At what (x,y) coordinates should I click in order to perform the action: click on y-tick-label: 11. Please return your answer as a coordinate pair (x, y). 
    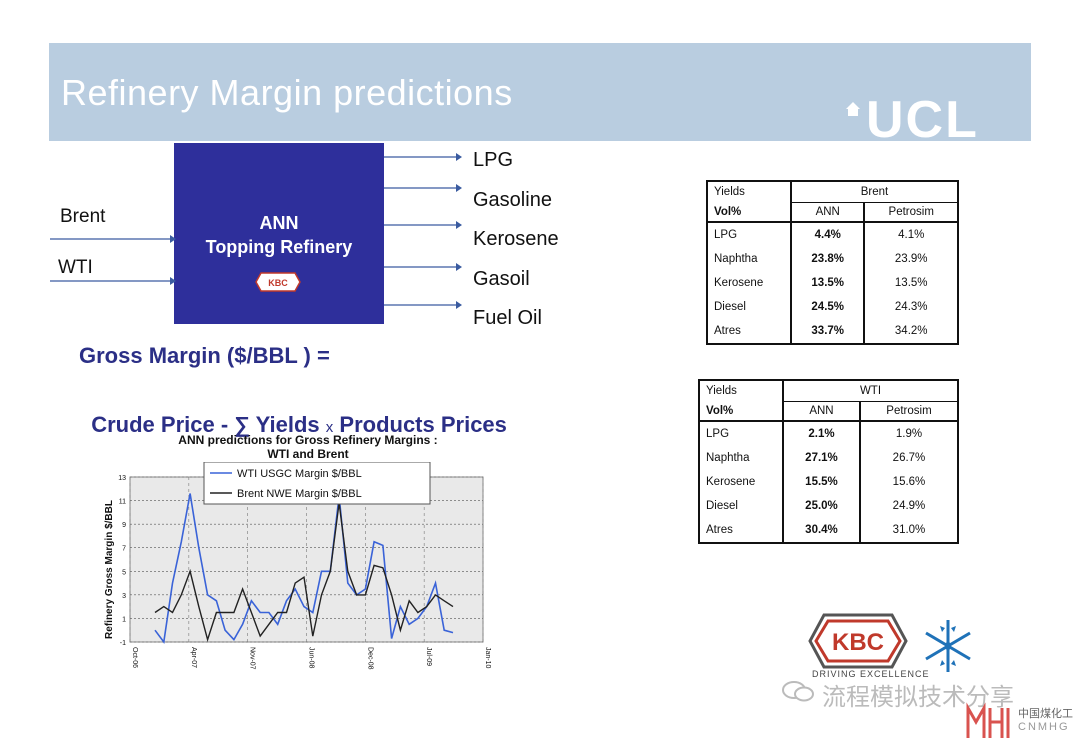
    Looking at the image, I should click on (122, 502).